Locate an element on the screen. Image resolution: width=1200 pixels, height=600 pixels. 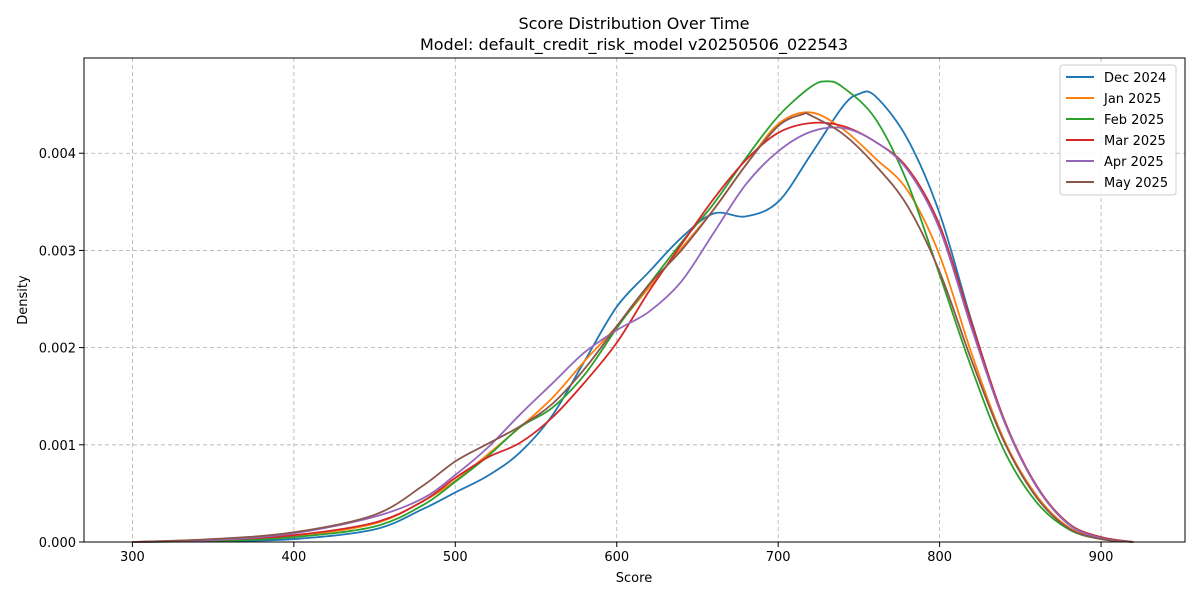
y-tick-label: 0.001 is located at coordinates (57, 446).